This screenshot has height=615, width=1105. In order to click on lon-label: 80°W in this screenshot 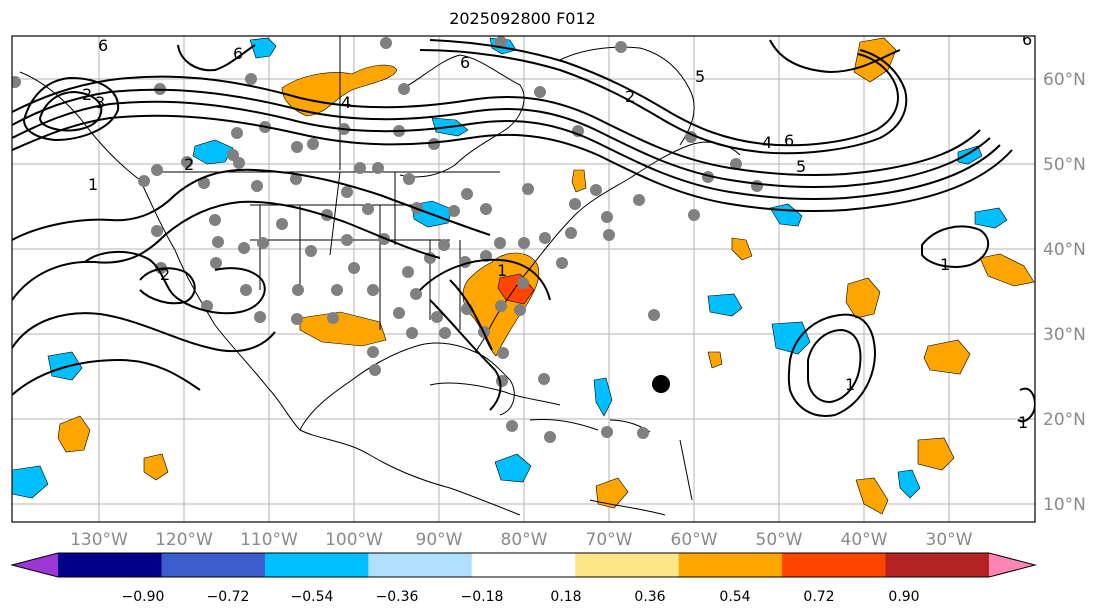, I will do `click(524, 540)`.